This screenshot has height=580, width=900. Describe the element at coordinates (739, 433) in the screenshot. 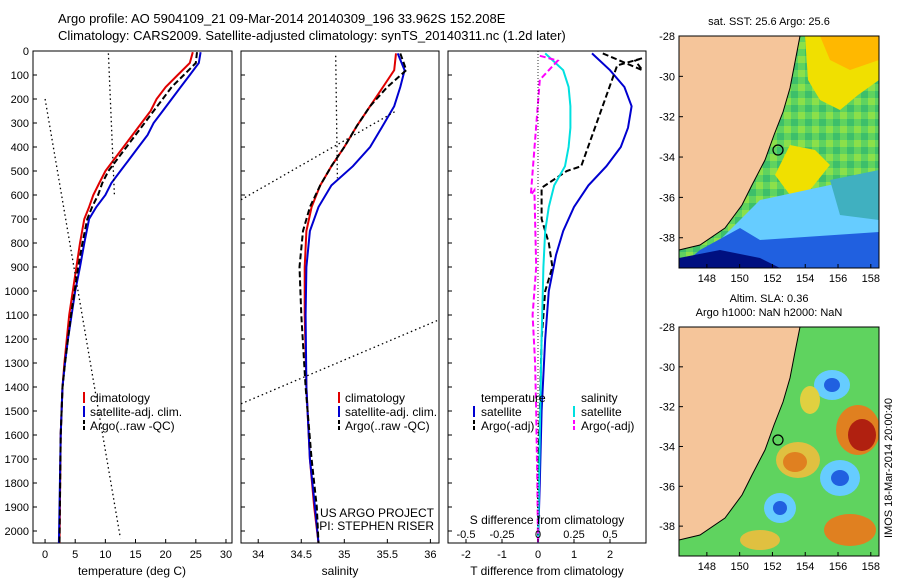

I see `sla-coastline` at that location.